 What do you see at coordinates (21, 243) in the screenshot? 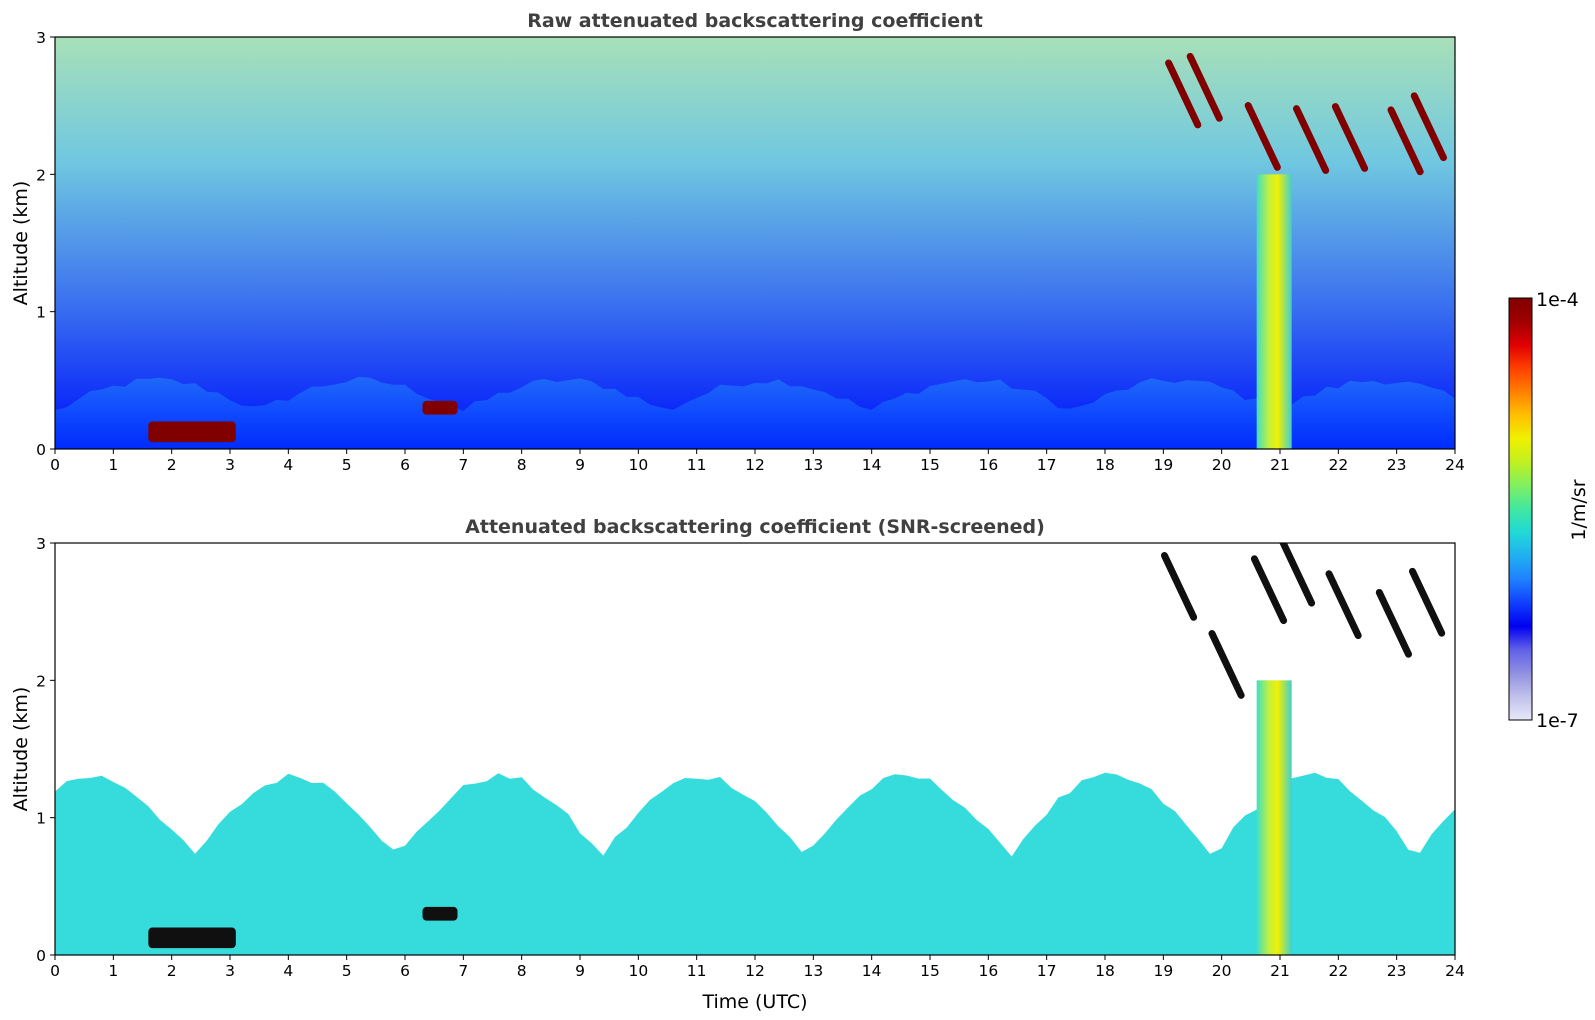
I see `ylabel-raw: Altitude (km)` at bounding box center [21, 243].